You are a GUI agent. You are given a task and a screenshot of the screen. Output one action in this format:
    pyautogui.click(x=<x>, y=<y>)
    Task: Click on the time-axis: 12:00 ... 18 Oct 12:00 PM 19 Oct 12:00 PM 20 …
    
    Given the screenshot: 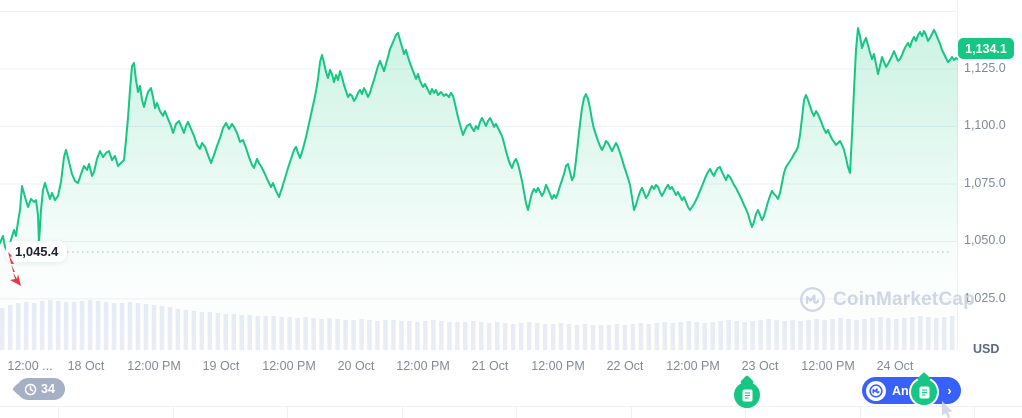 What is the action you would take?
    pyautogui.click(x=479, y=365)
    